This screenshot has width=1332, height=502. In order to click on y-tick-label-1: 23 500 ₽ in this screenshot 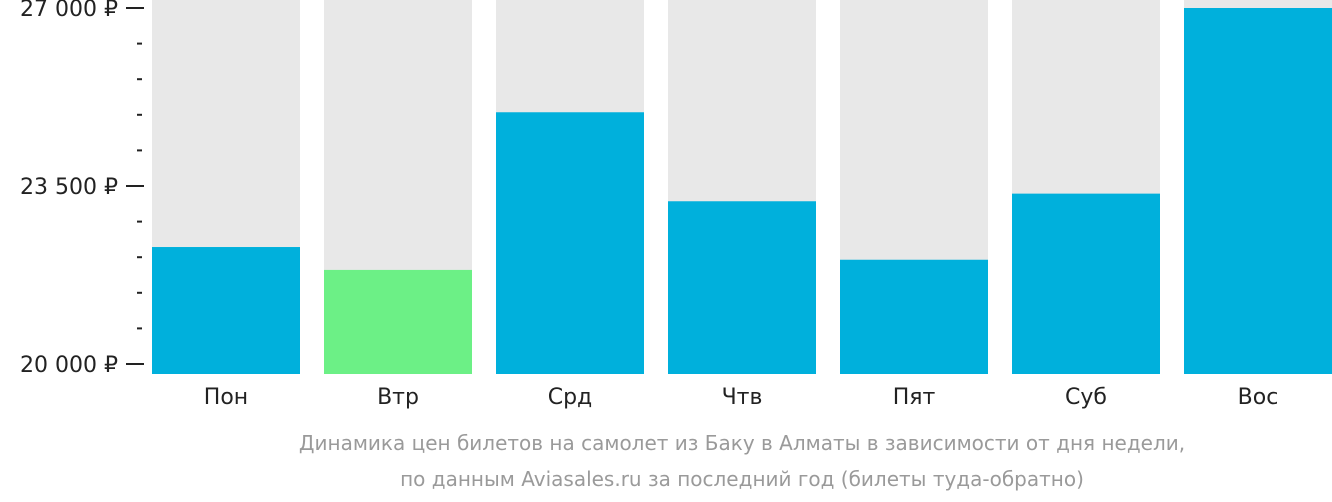, I will do `click(69, 187)`.